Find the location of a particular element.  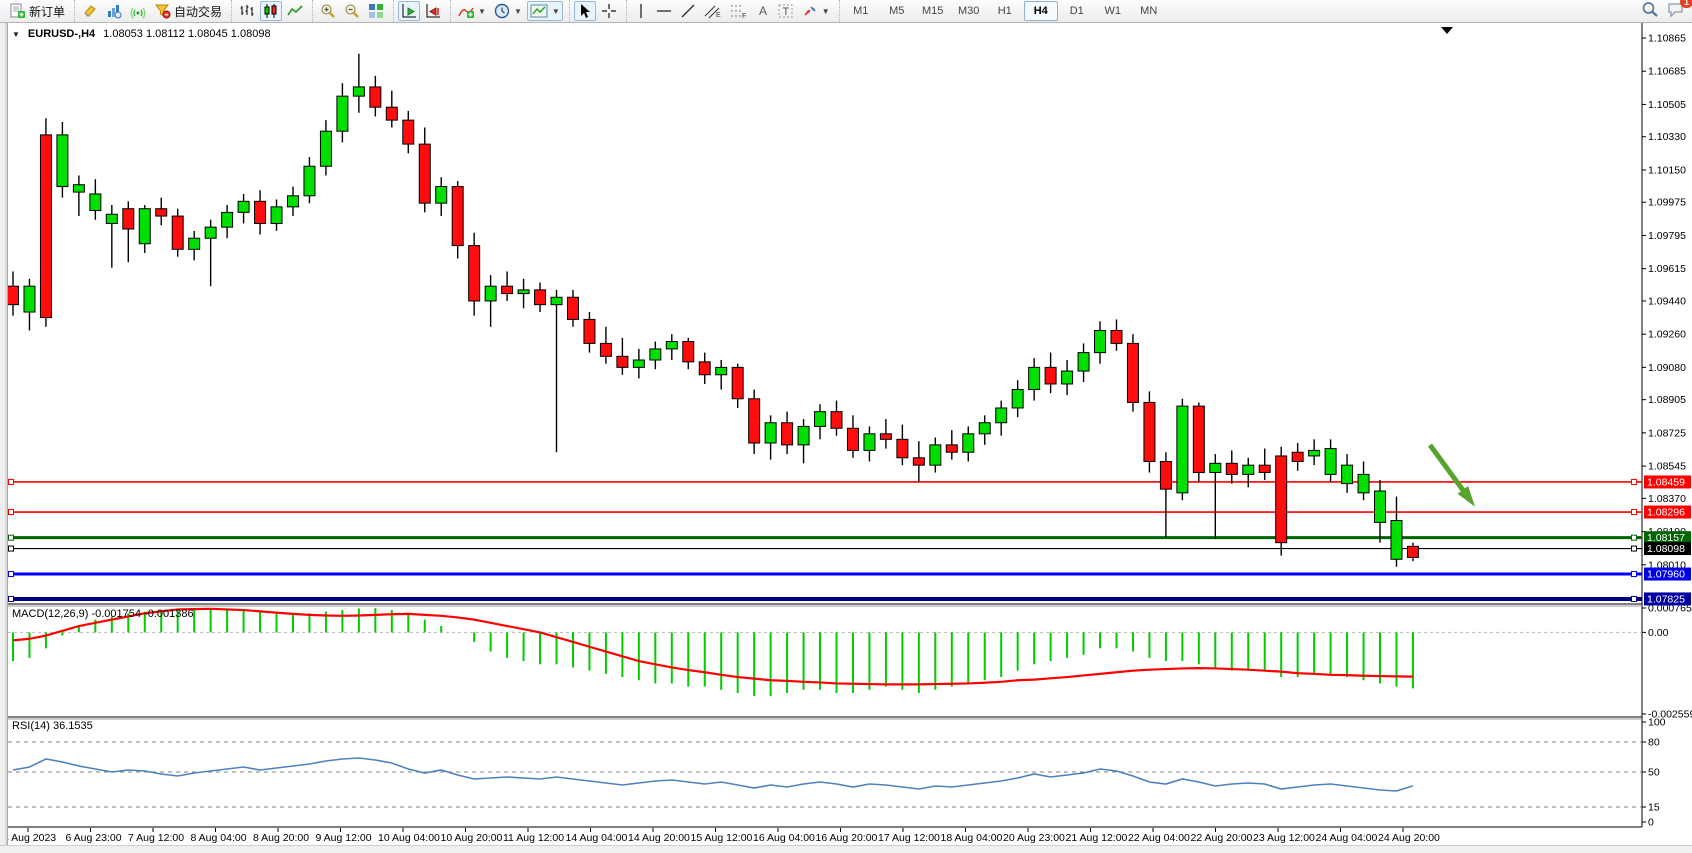

svg-text: 14 Aug 20:00 is located at coordinates (659, 838).